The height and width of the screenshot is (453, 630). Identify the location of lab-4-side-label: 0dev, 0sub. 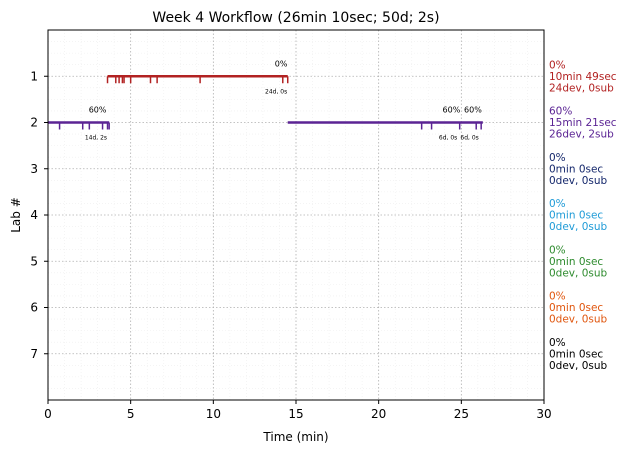
(578, 227).